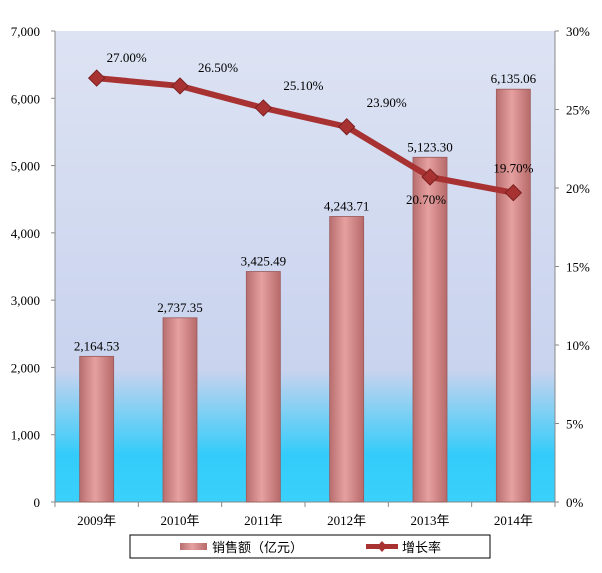  Describe the element at coordinates (578, 110) in the screenshot. I see `right-tick-label: 25%` at that location.